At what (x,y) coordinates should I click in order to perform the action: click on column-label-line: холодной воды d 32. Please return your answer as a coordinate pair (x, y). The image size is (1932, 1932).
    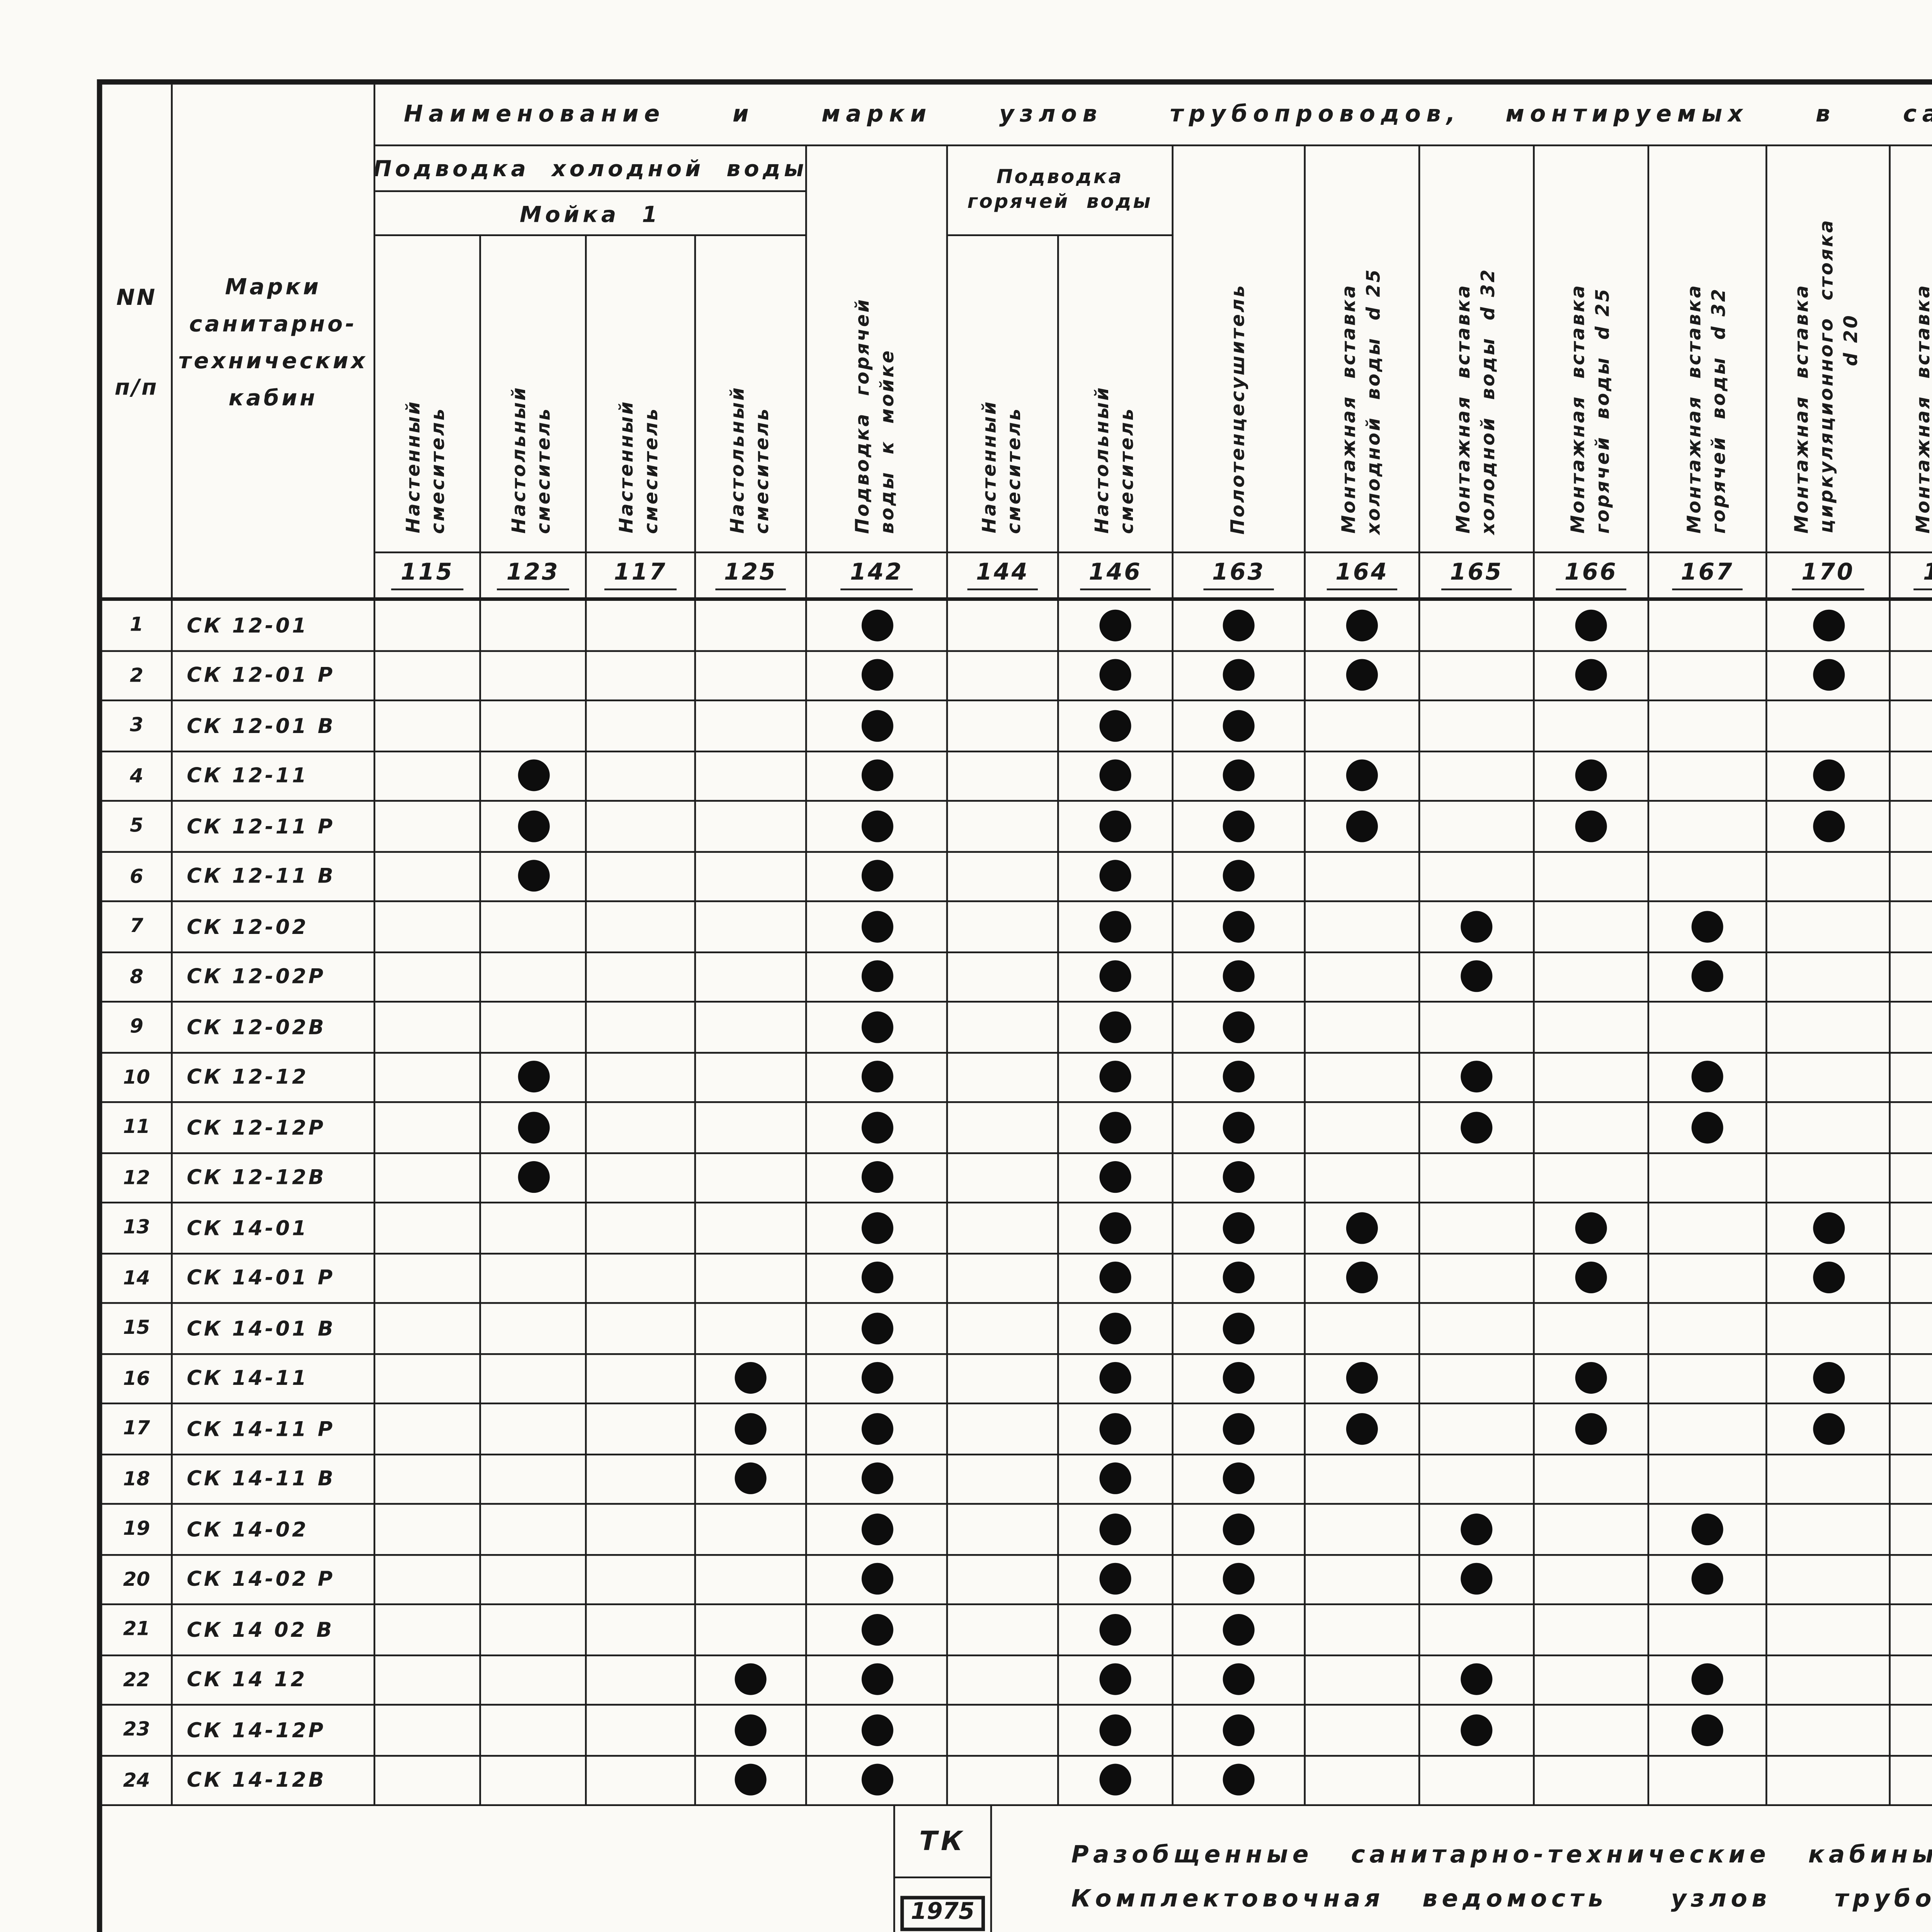
    Looking at the image, I should click on (1488, 400).